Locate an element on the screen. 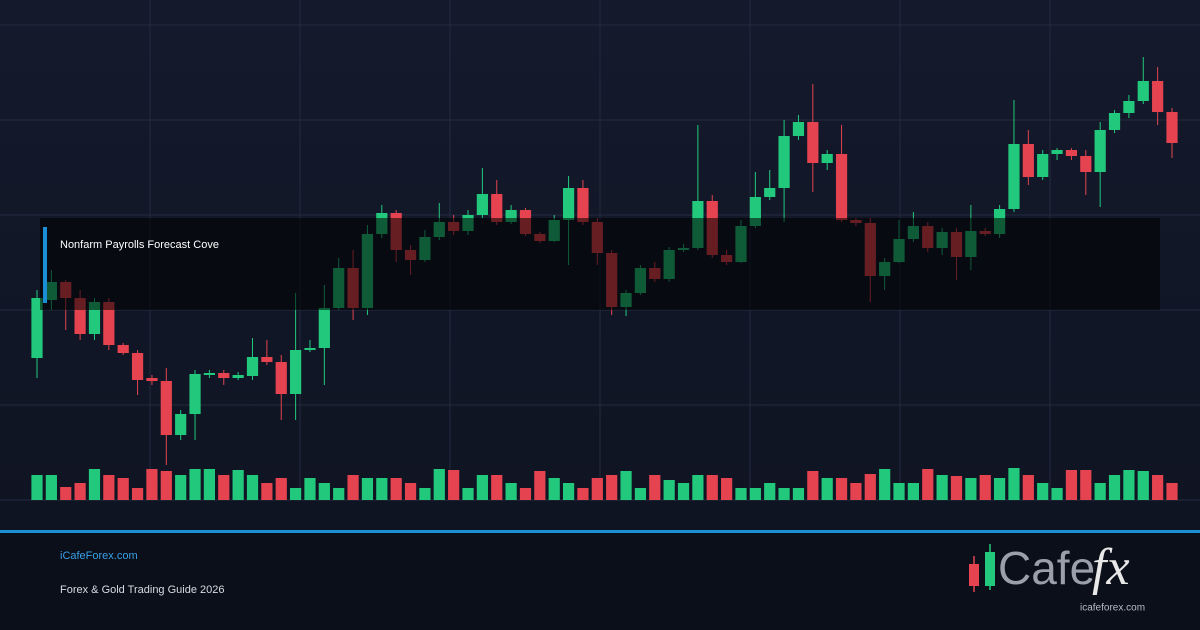 Image resolution: width=1200 pixels, height=630 pixels. site-link: iCafeForex.com is located at coordinates (99, 556).